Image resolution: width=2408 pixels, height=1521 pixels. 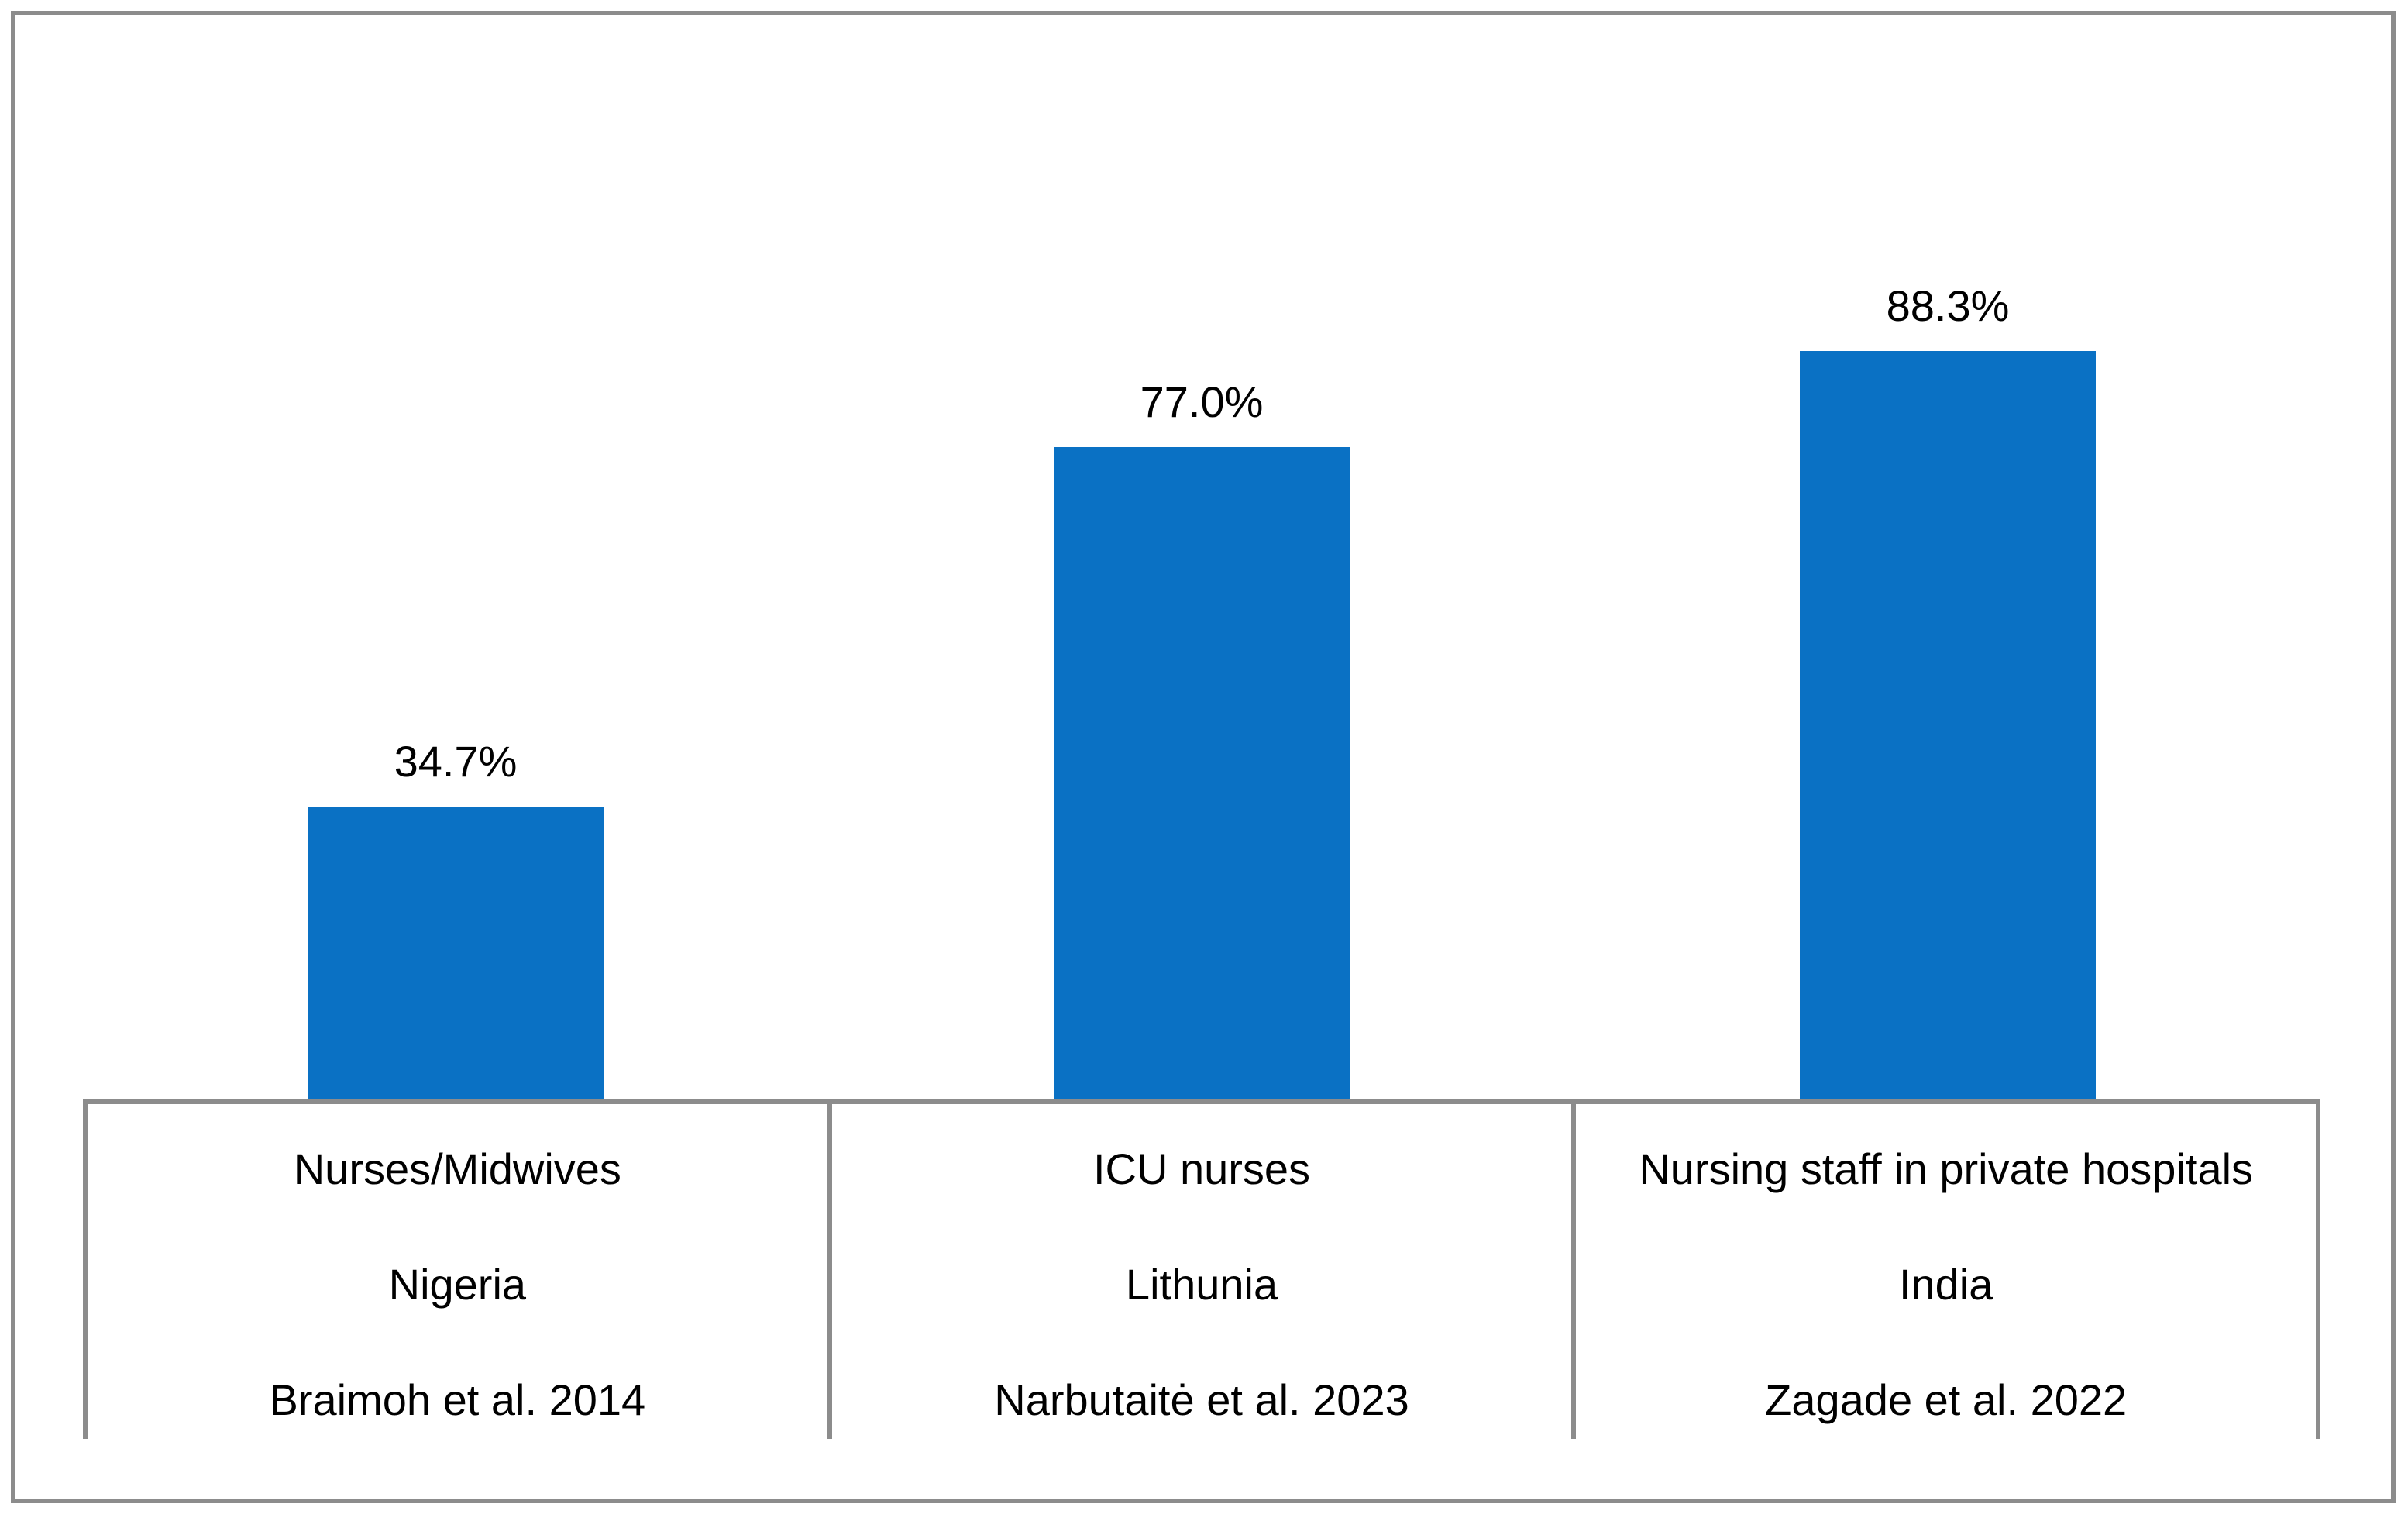 I want to click on category-country-label: India, so click(x=1945, y=1284).